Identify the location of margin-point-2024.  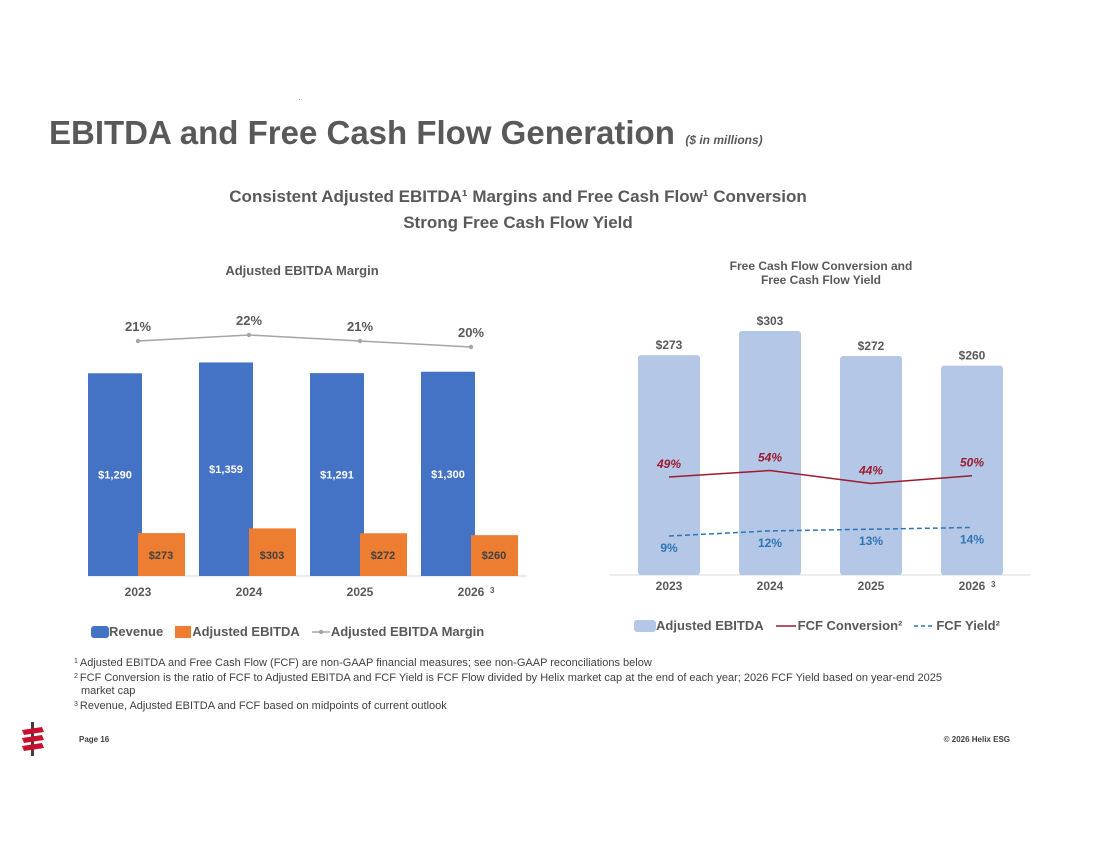
(249, 335).